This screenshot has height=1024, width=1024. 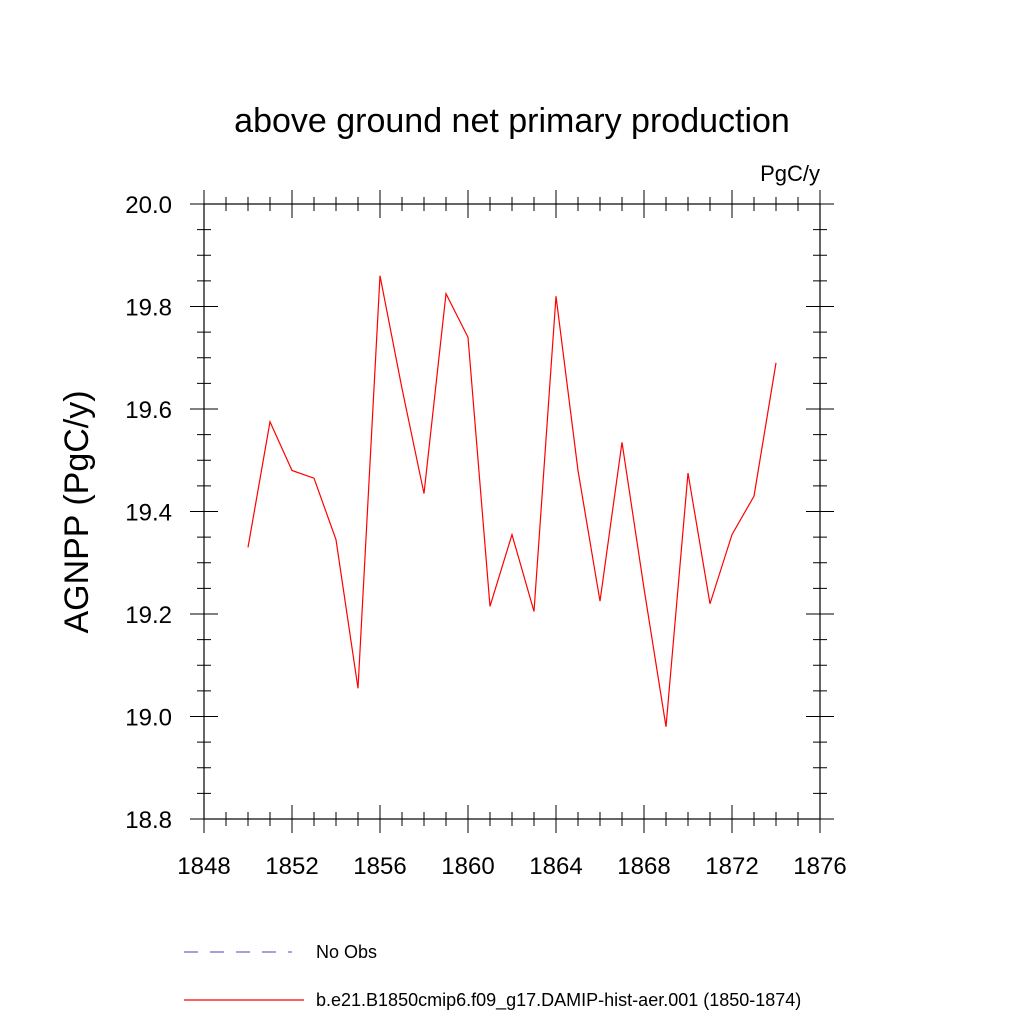 I want to click on y-tick-label: 19.8, so click(x=148, y=308).